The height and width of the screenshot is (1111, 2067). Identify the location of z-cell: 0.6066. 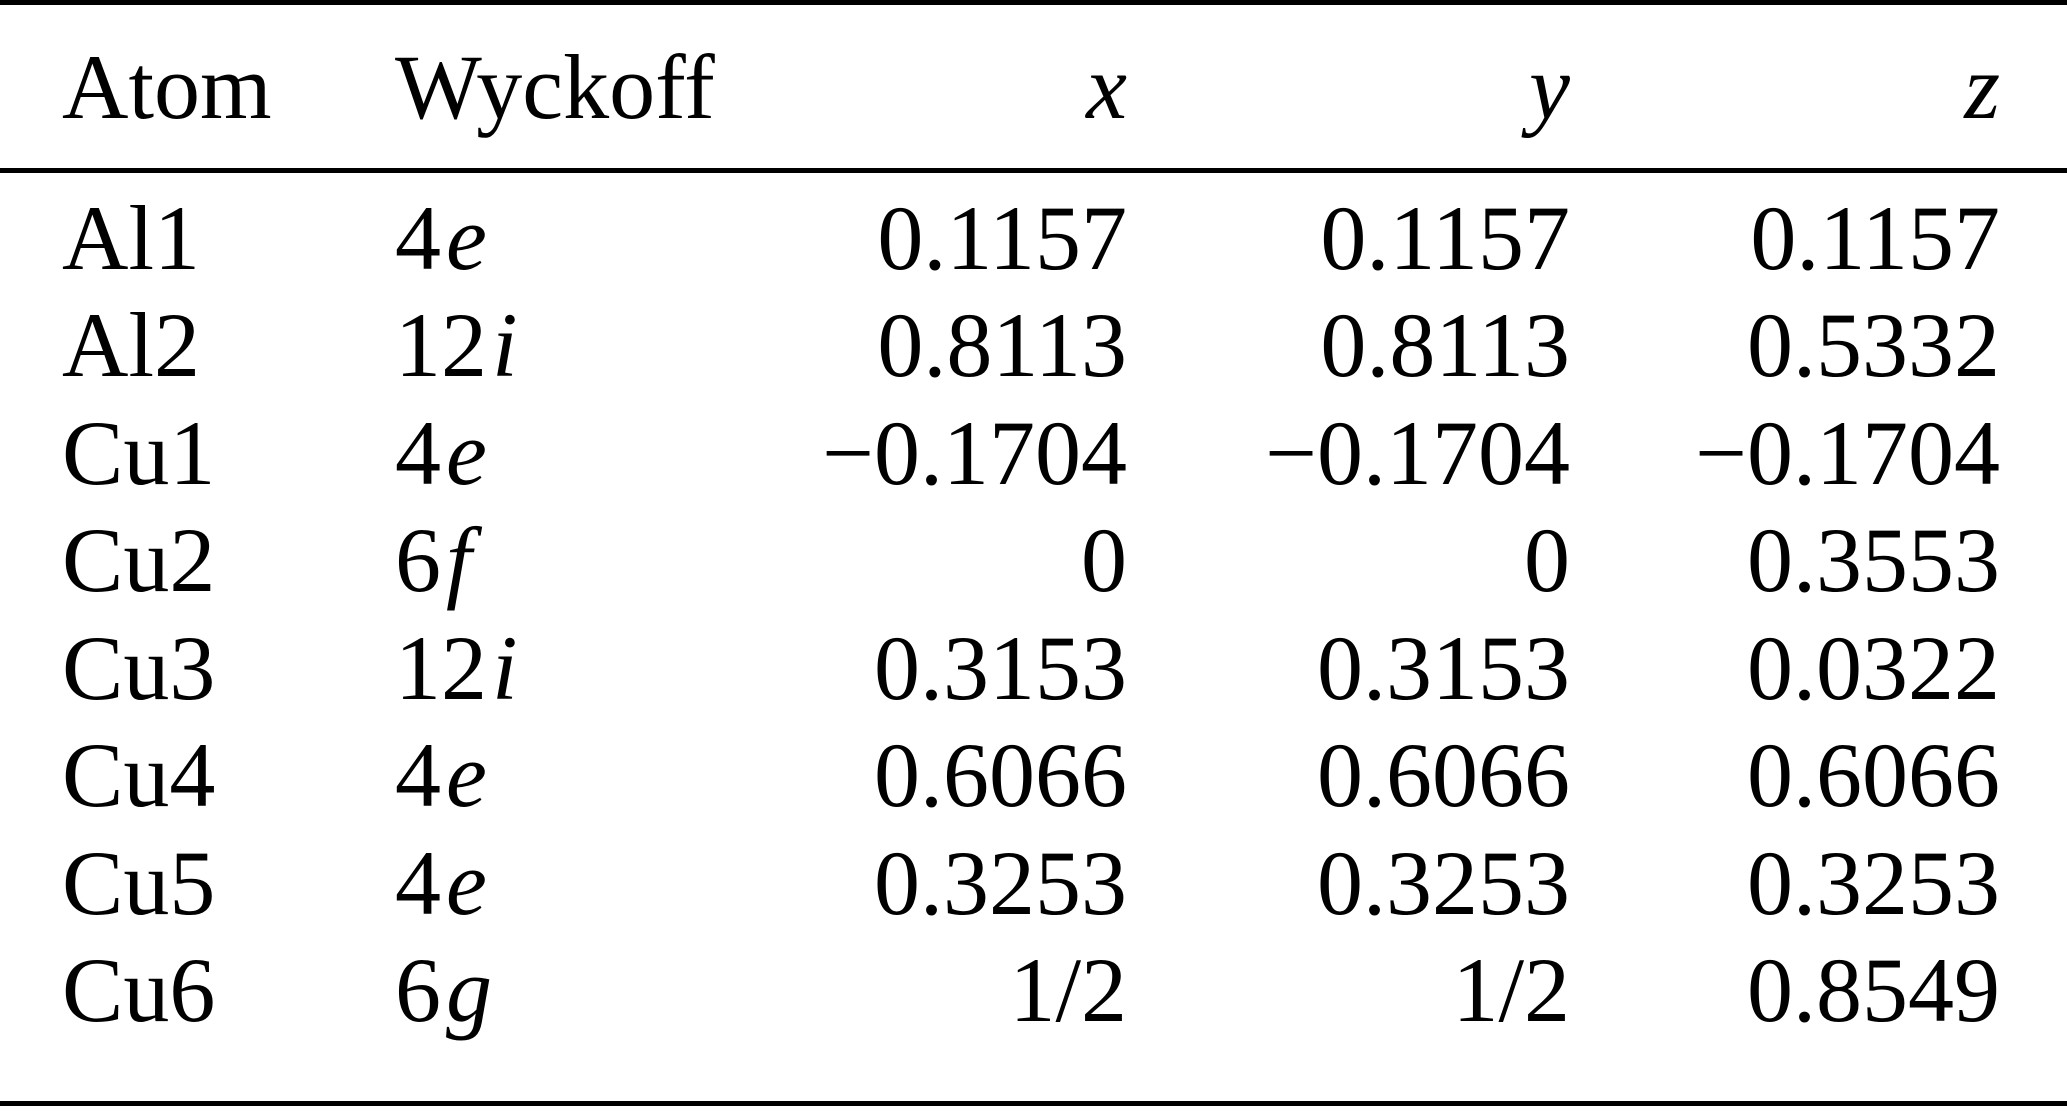
(1873, 775).